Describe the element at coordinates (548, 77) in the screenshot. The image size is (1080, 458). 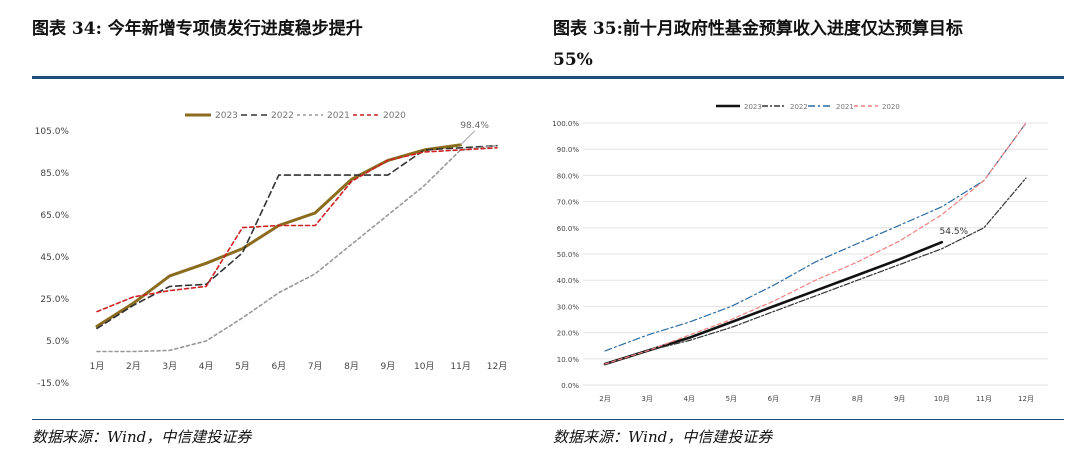
I see `header-rule` at that location.